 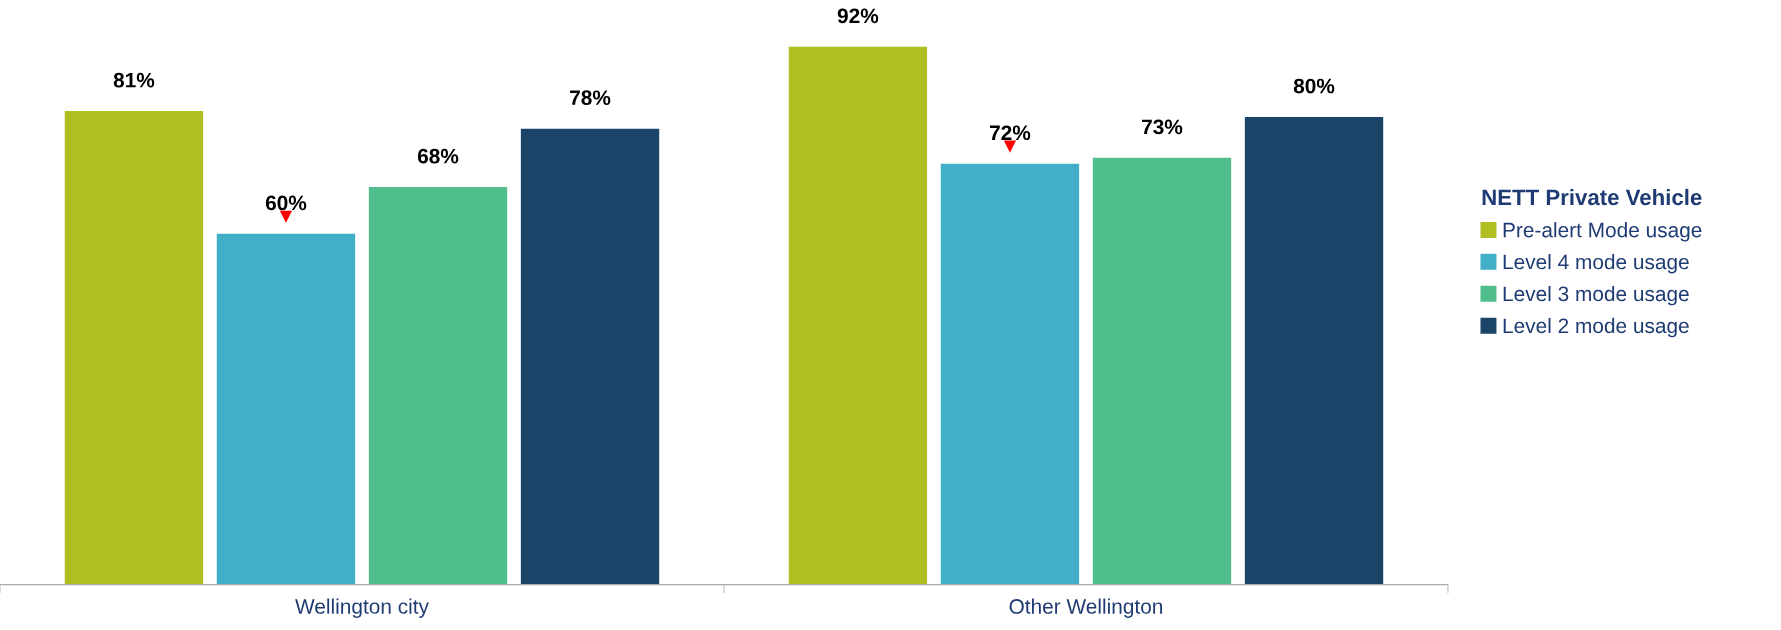 I want to click on data-label: 68%, so click(x=438, y=156).